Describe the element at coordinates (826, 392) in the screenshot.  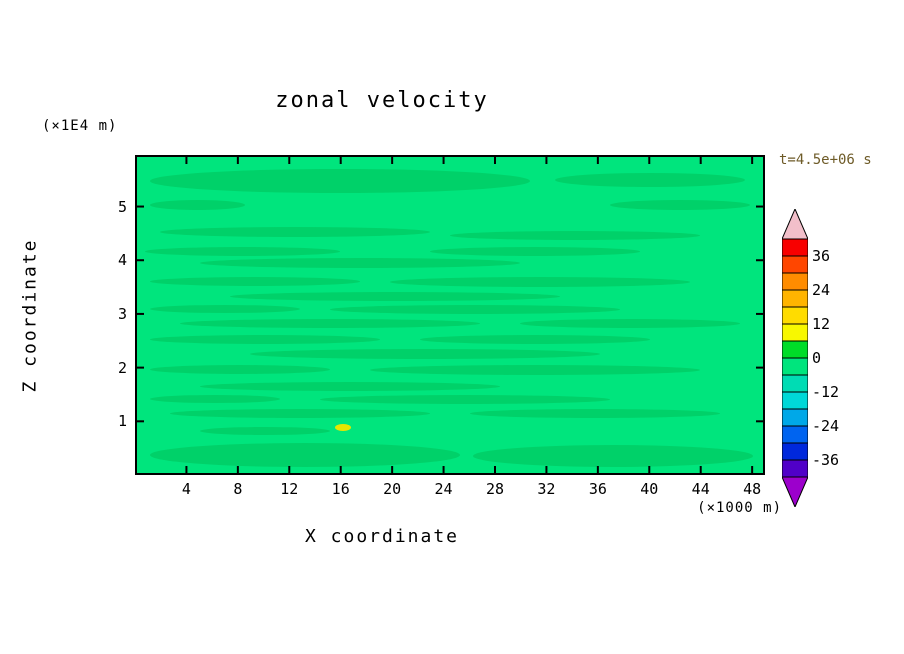
I see `colorbar-tick-label: -12` at that location.